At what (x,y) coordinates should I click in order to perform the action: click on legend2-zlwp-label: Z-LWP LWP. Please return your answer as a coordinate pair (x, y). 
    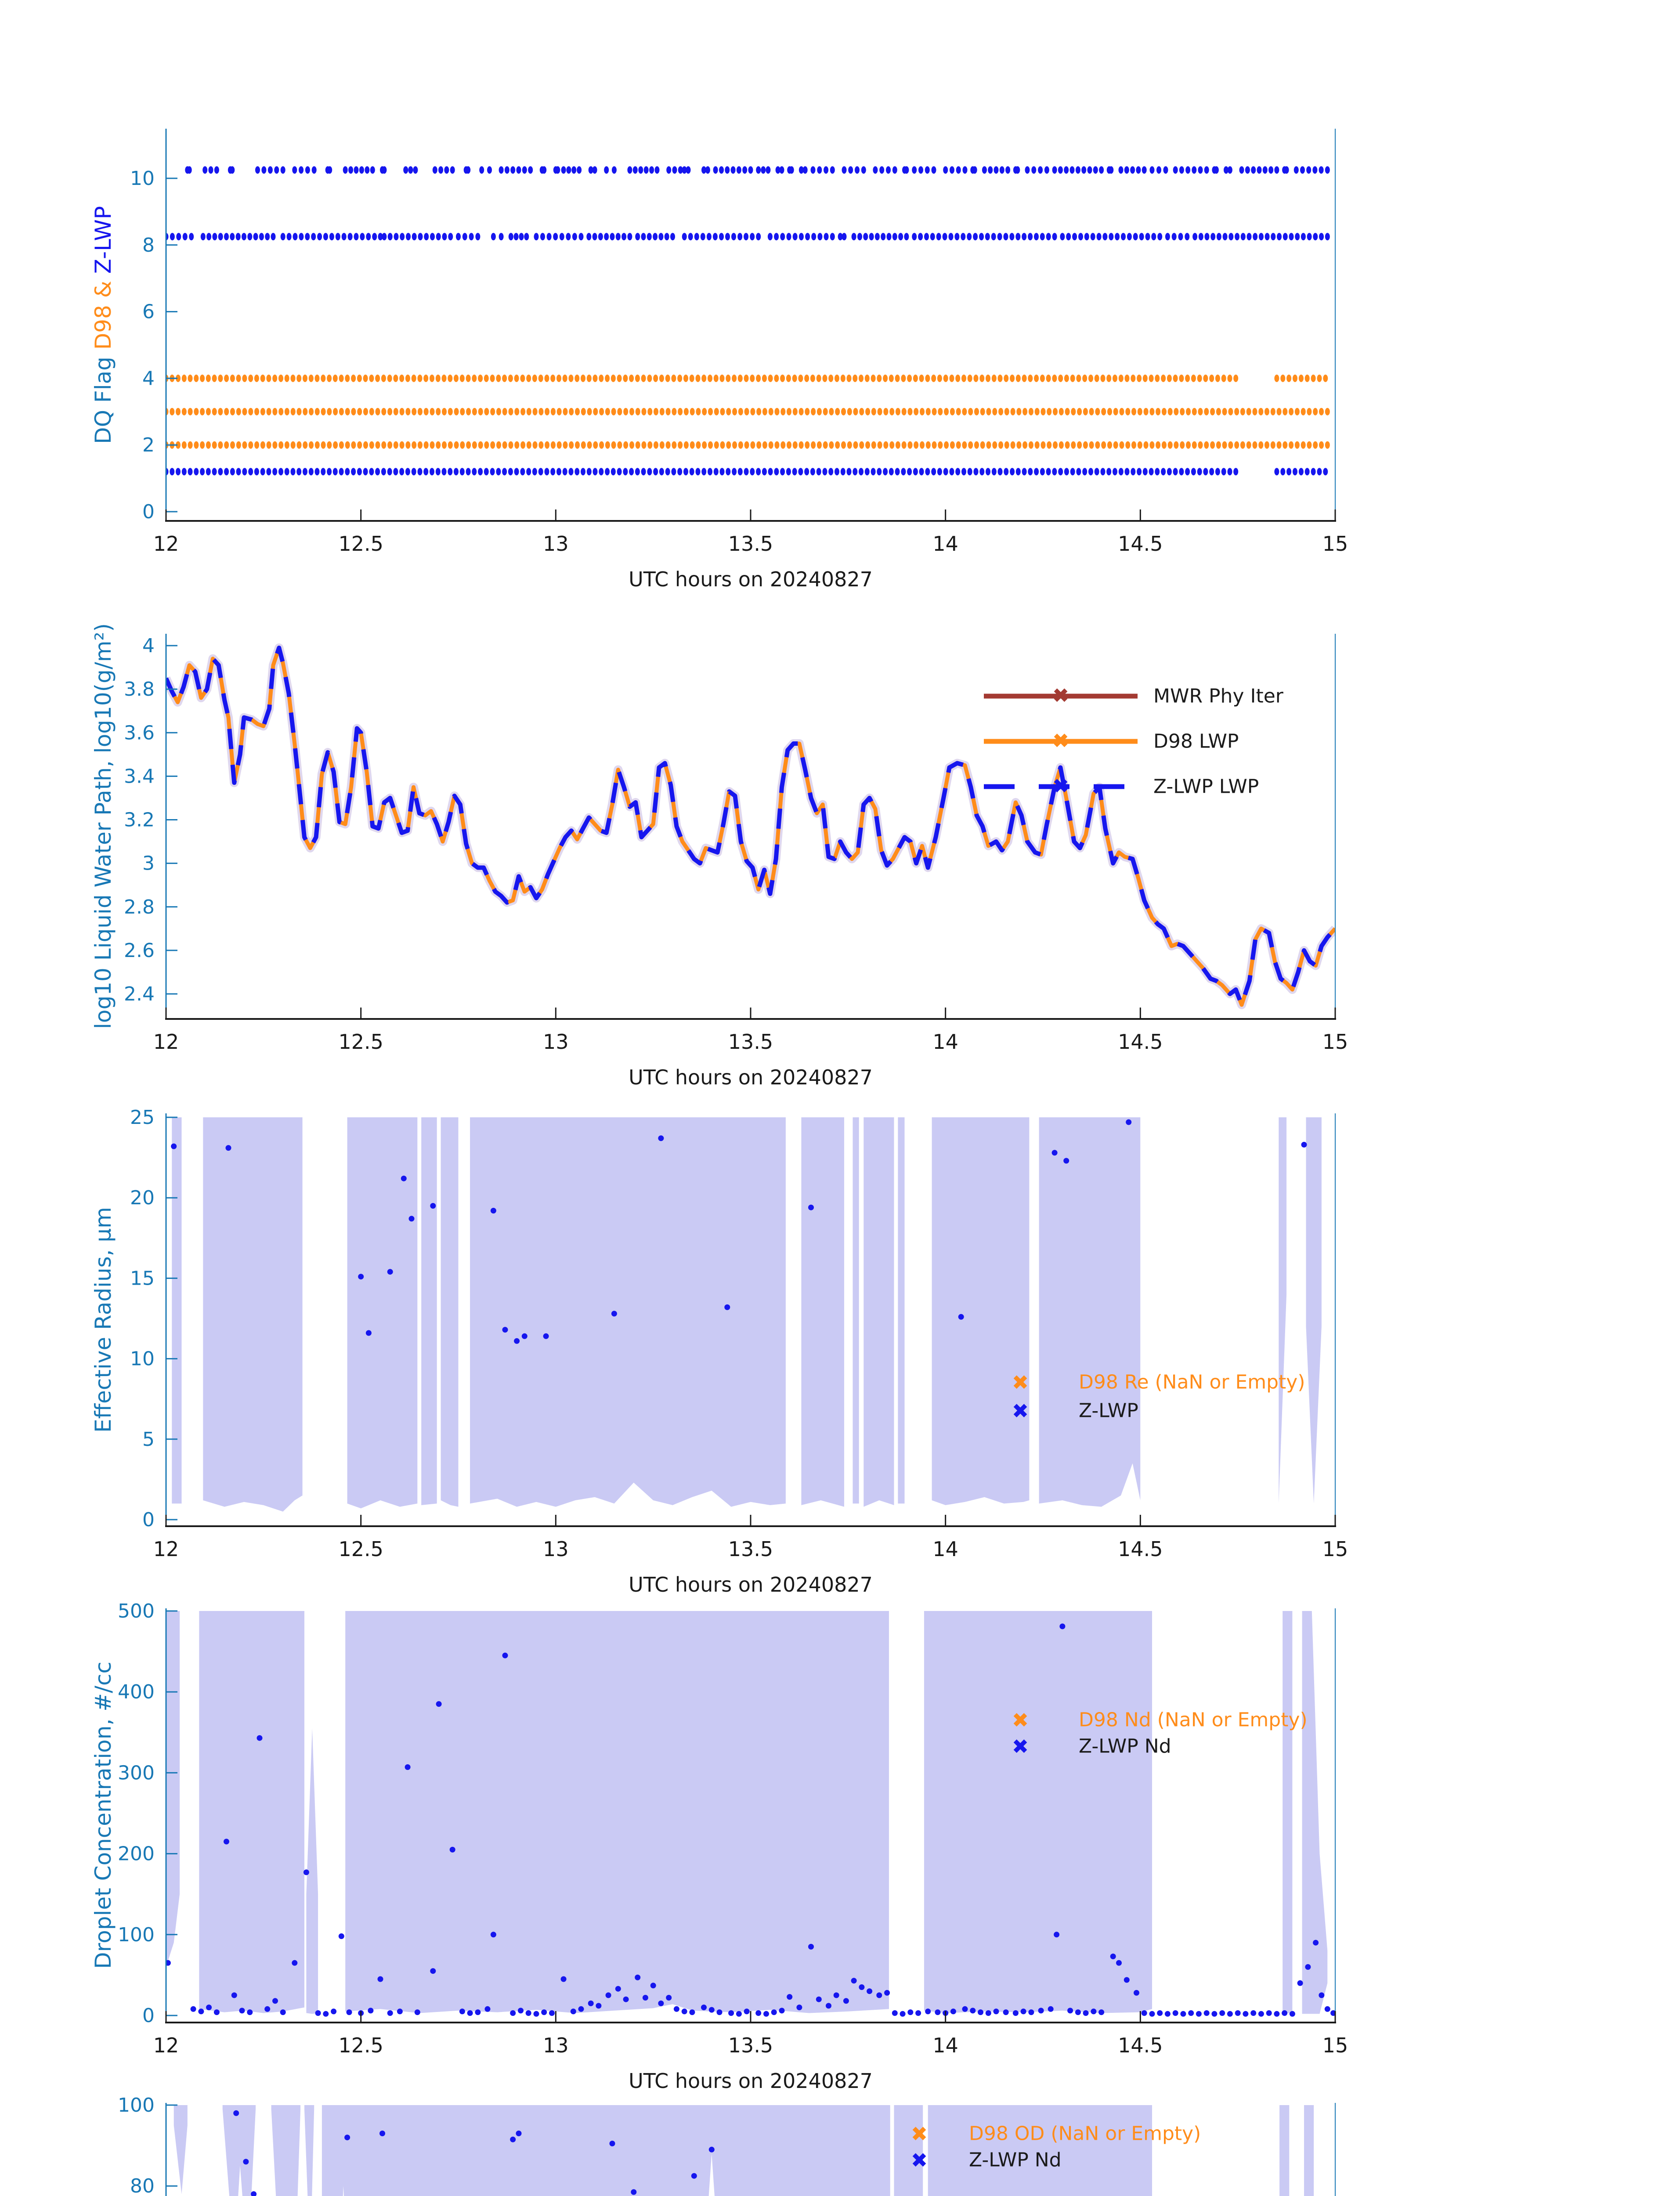
    Looking at the image, I should click on (1206, 786).